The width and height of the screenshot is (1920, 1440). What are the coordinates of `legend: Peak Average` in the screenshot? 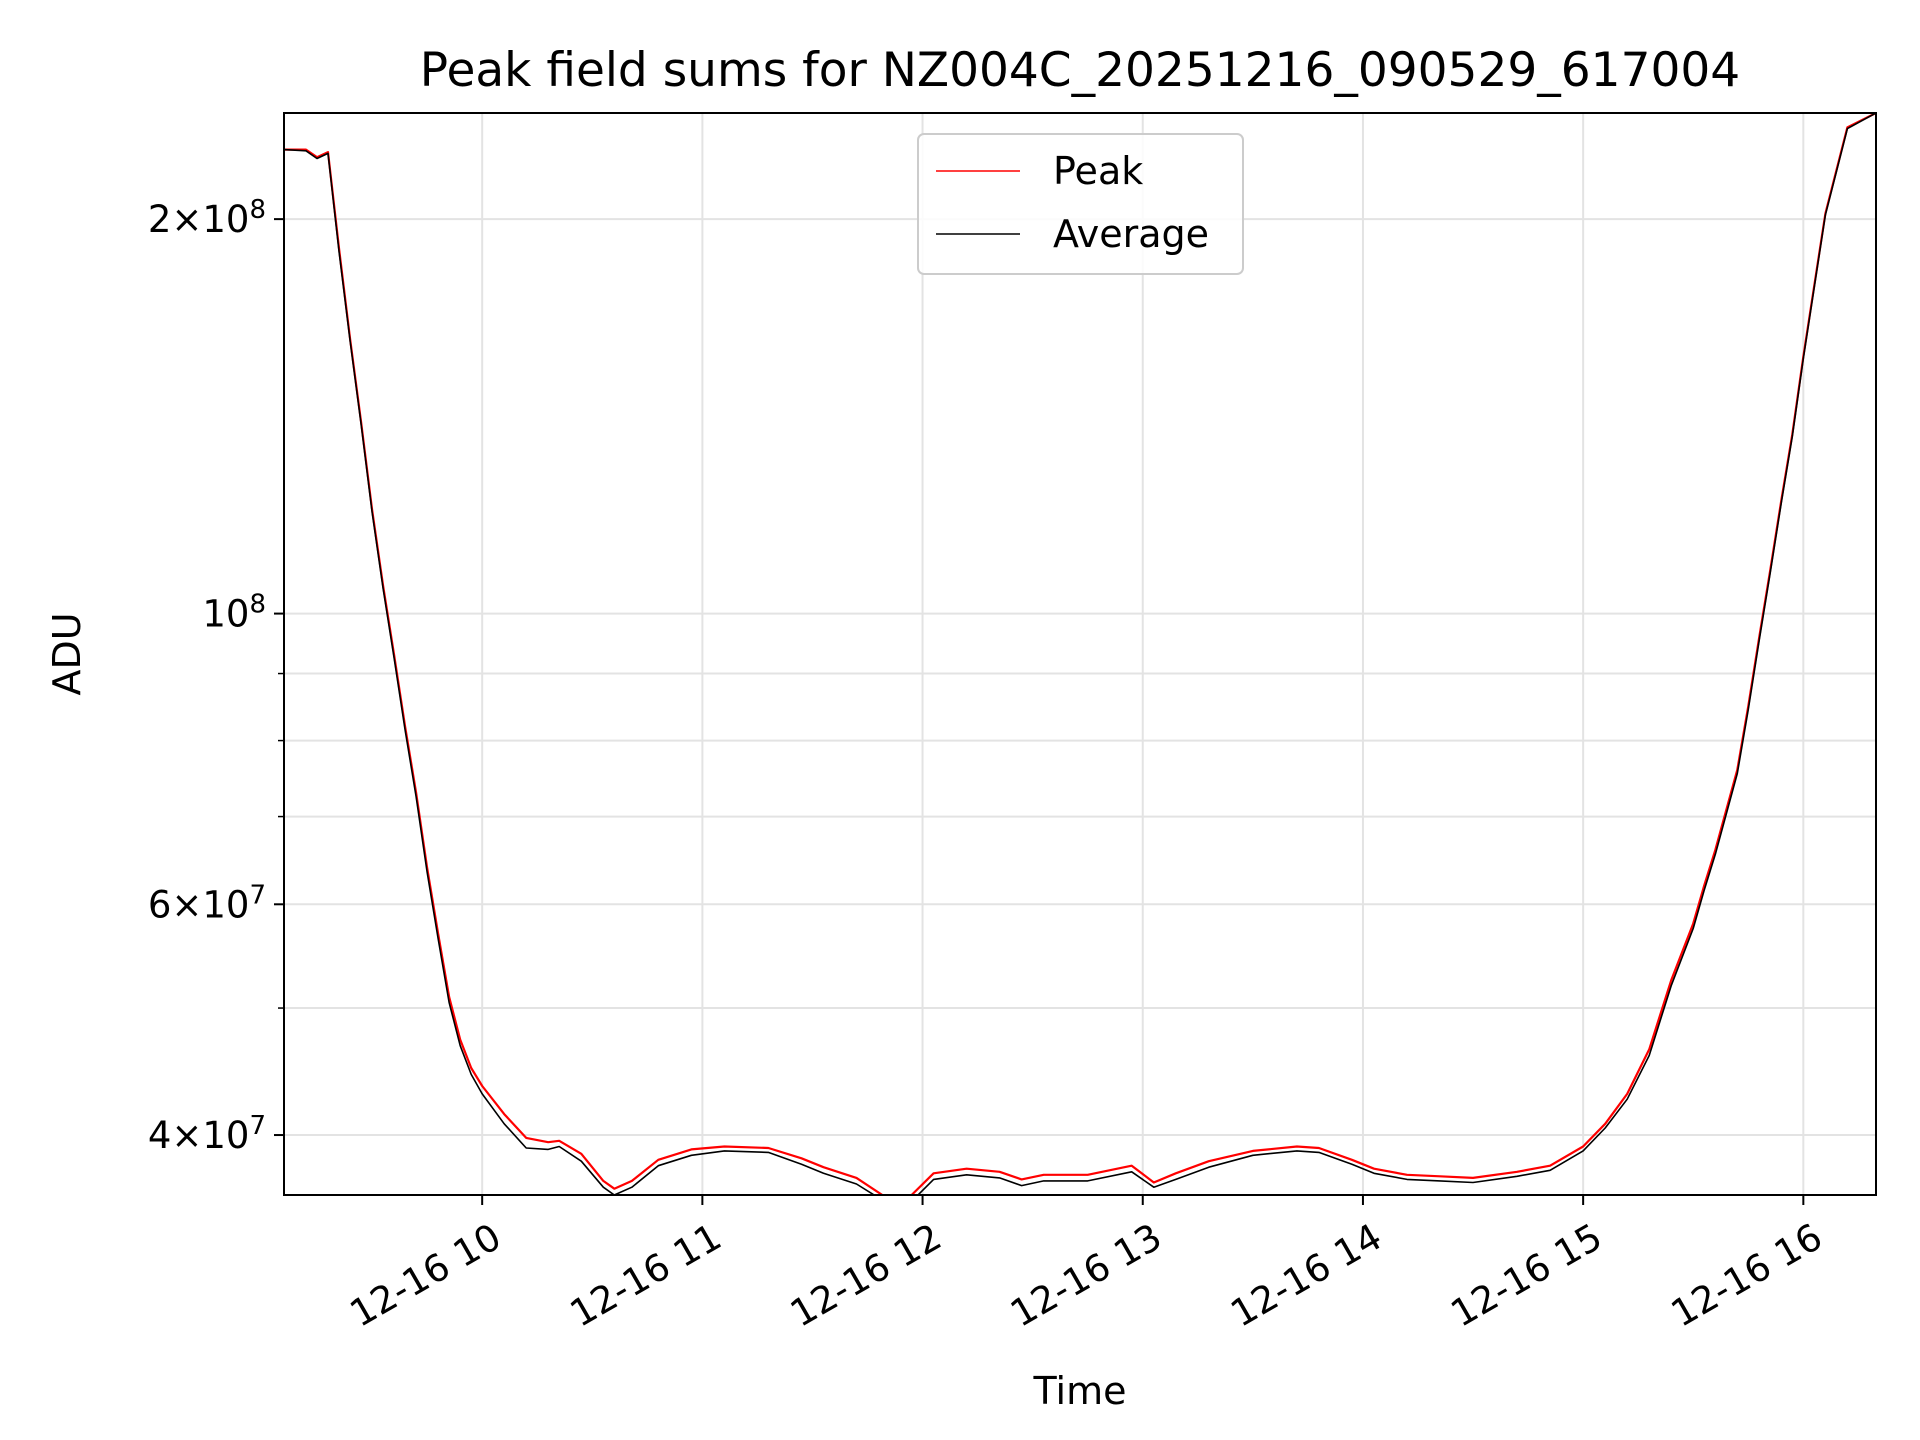 It's located at (1080, 204).